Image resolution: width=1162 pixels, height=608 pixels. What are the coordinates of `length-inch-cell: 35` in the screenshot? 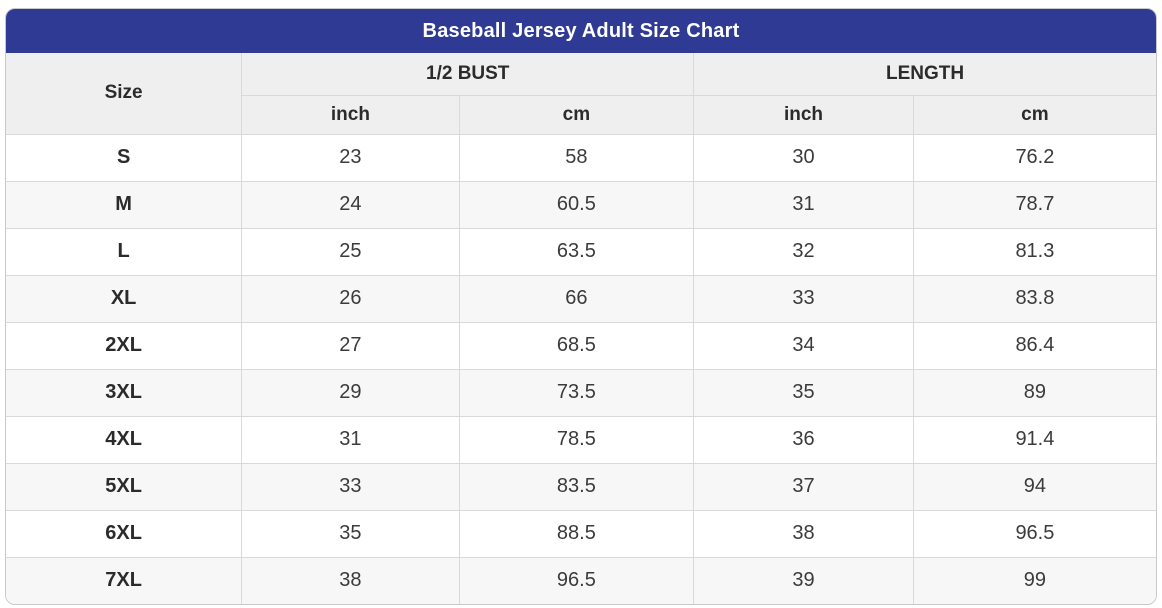 It's located at (803, 392).